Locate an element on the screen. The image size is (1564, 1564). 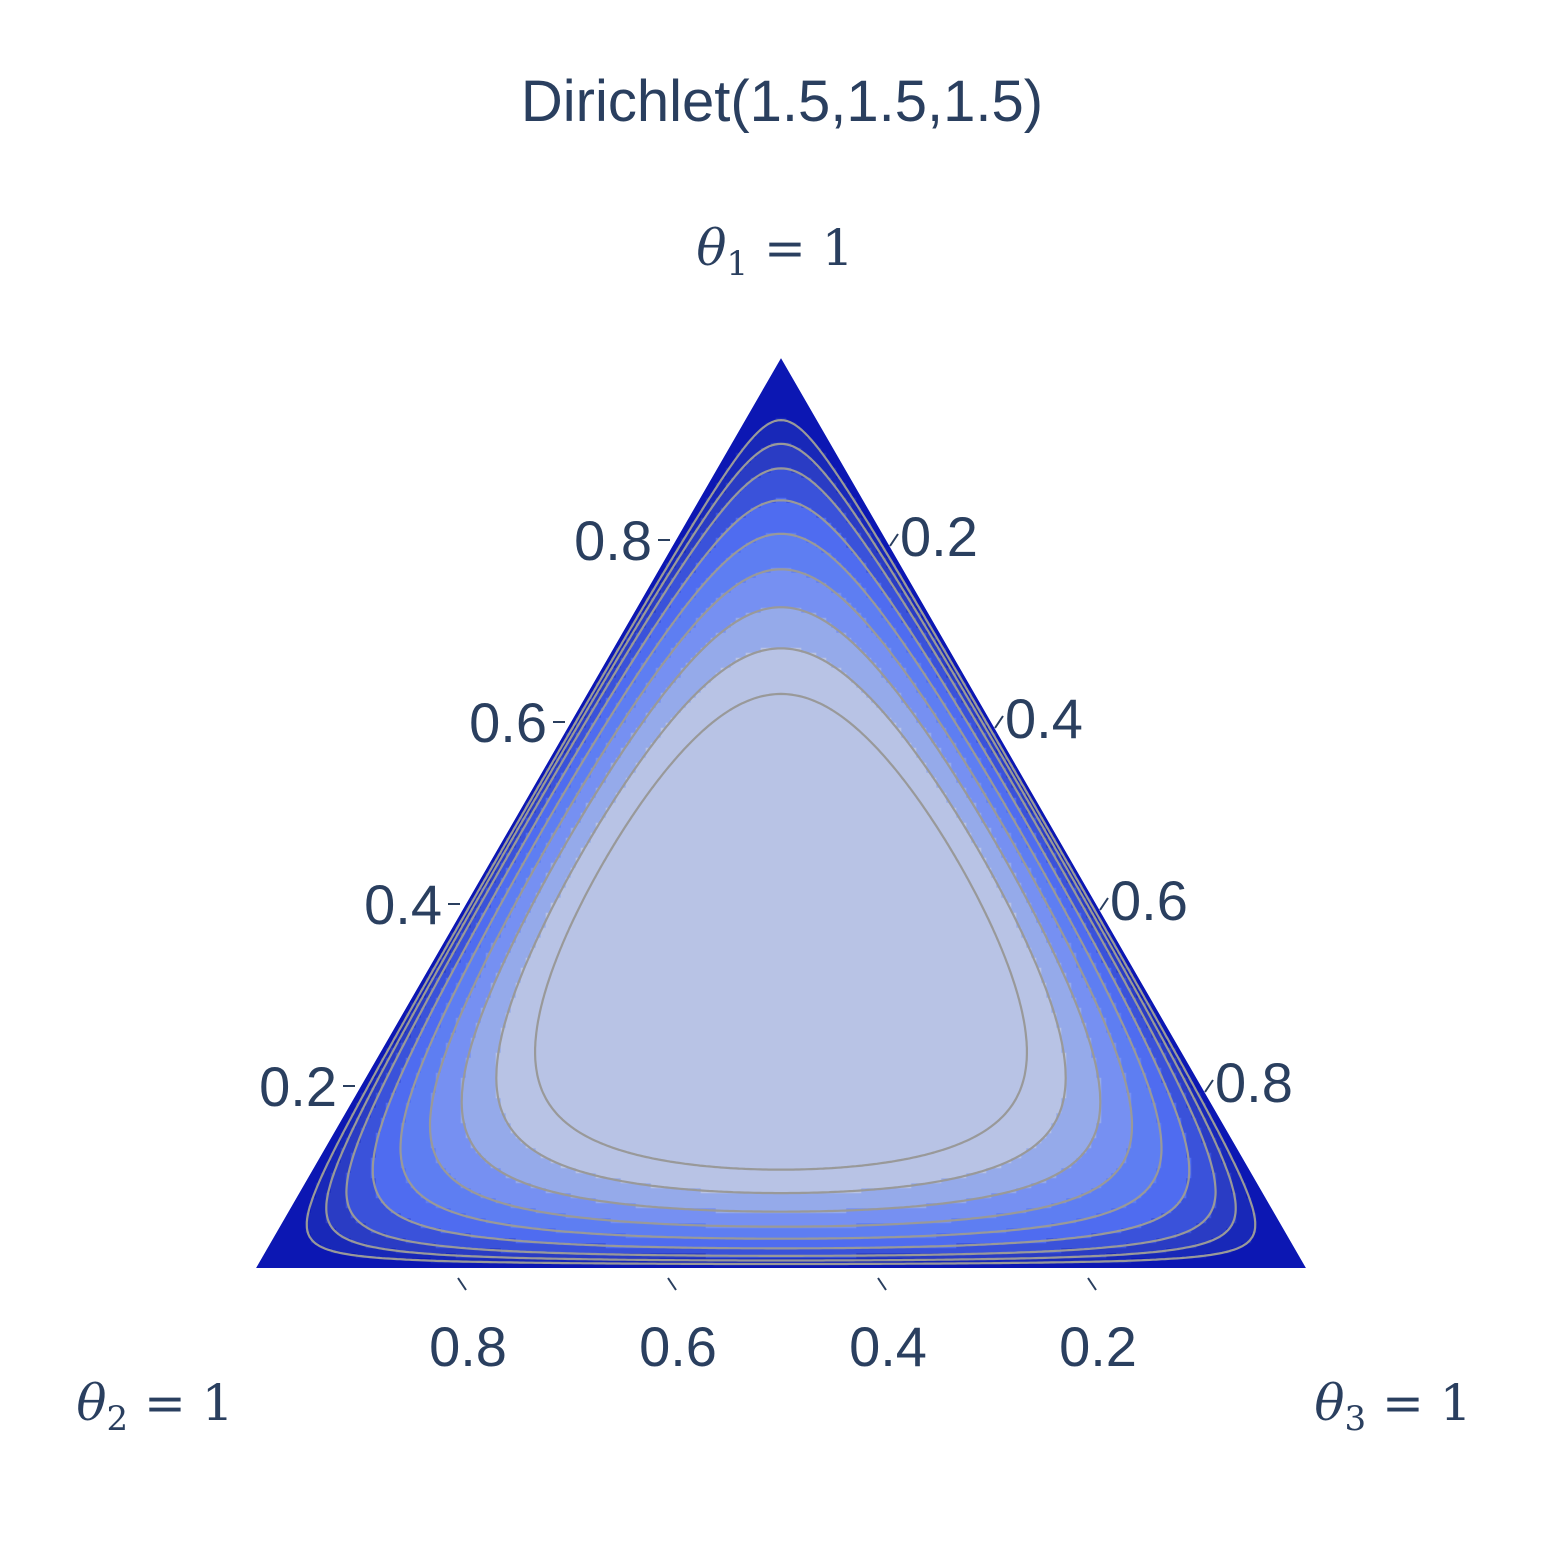
tick-label-theta1-1: 0.4 is located at coordinates (403, 904).